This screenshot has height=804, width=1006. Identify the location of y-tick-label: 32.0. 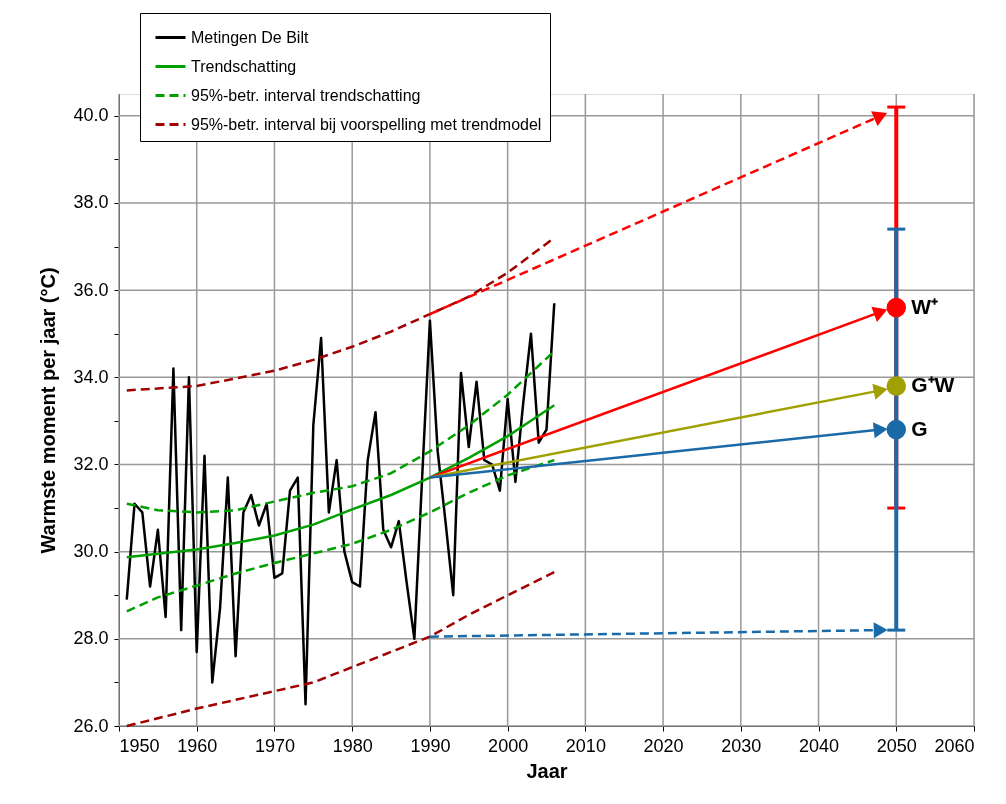
(91, 463).